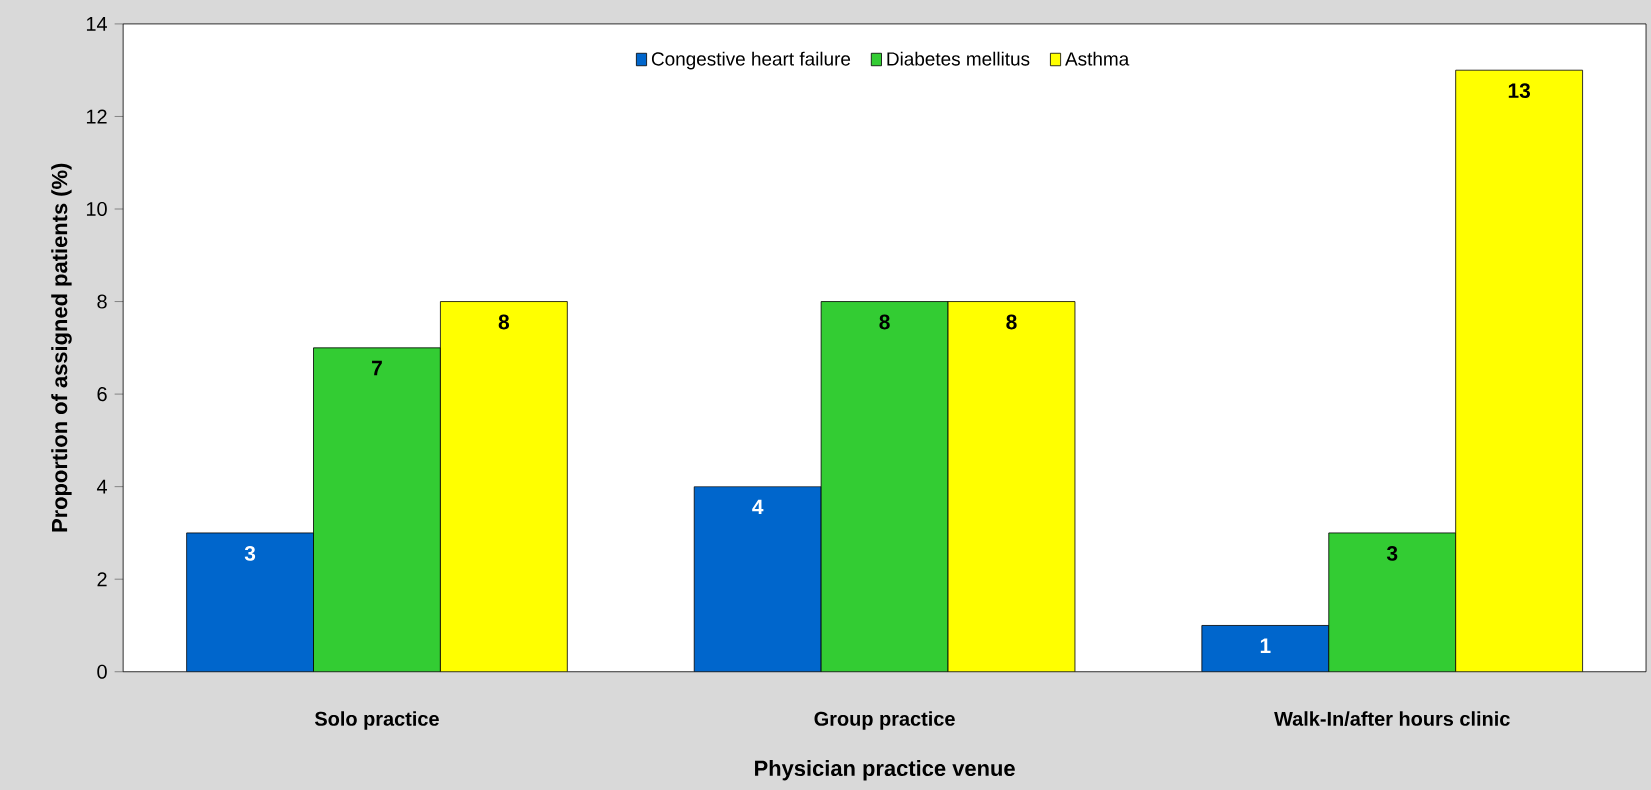  What do you see at coordinates (377, 368) in the screenshot?
I see `data-label: 7` at bounding box center [377, 368].